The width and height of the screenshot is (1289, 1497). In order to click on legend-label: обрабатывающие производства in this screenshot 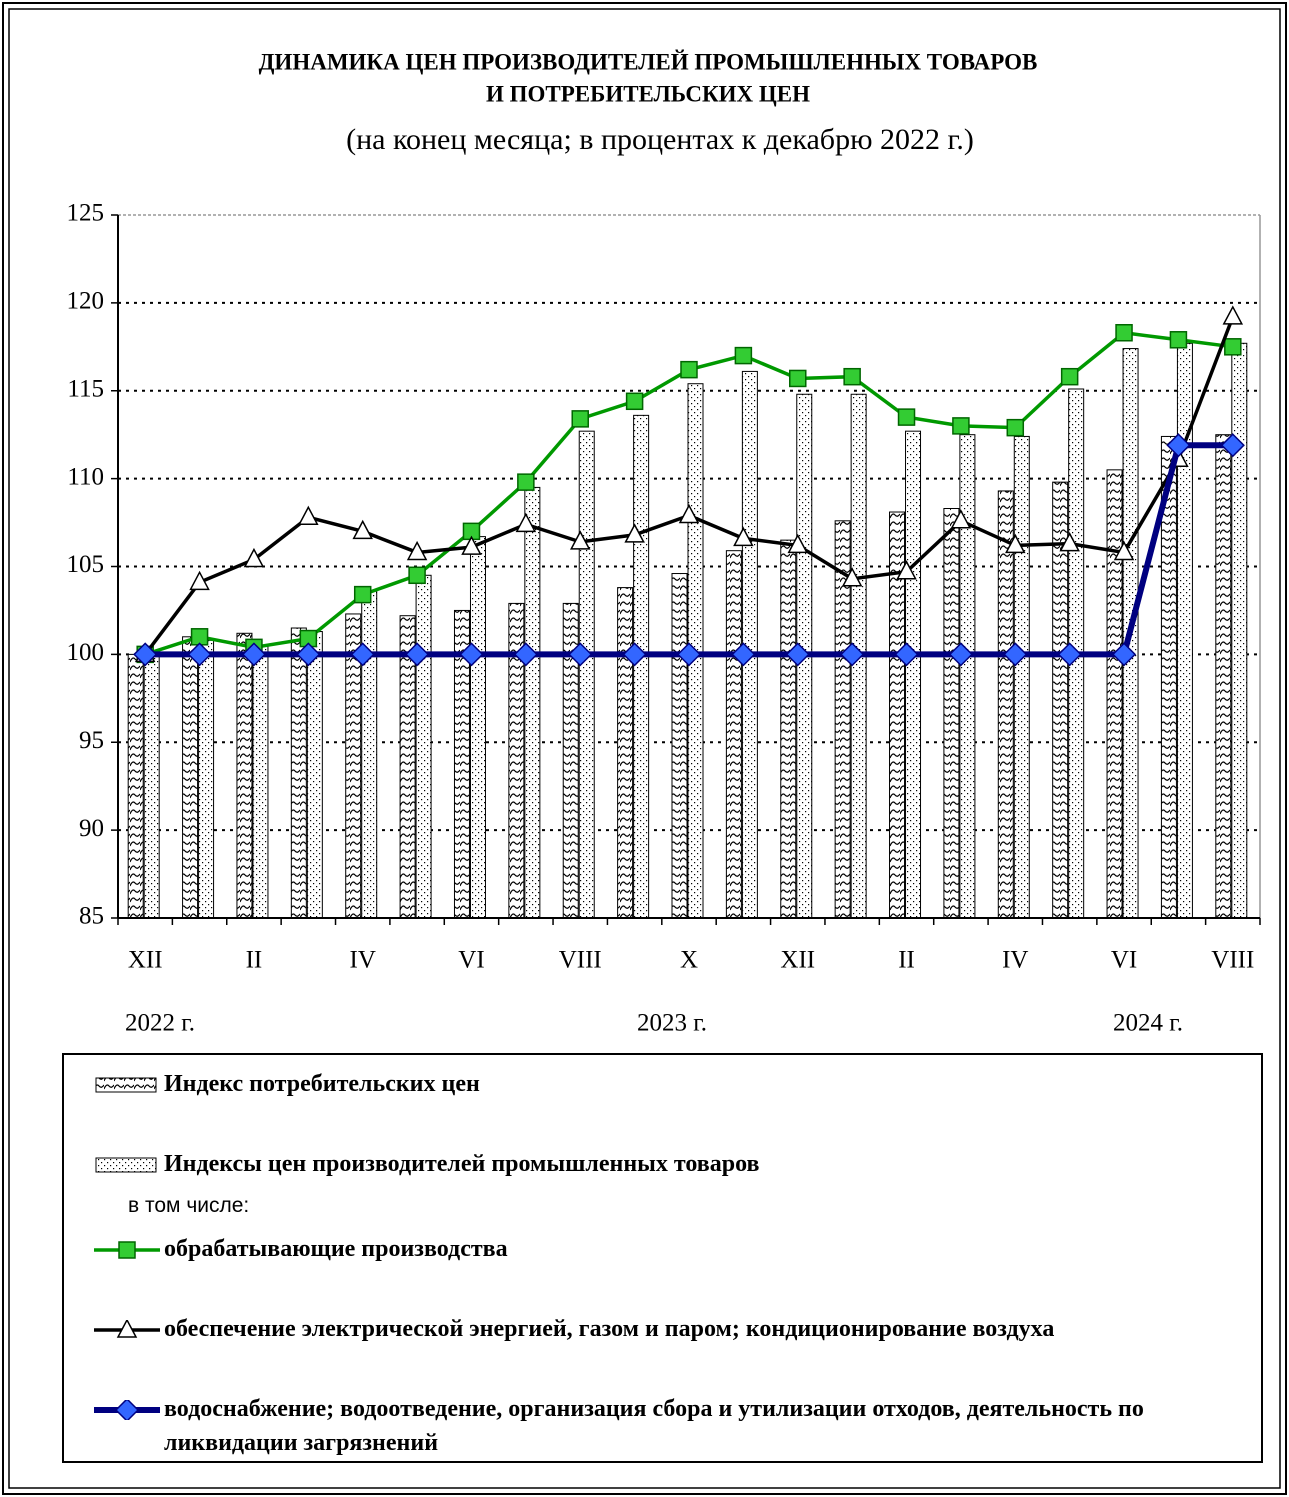, I will do `click(336, 1249)`.